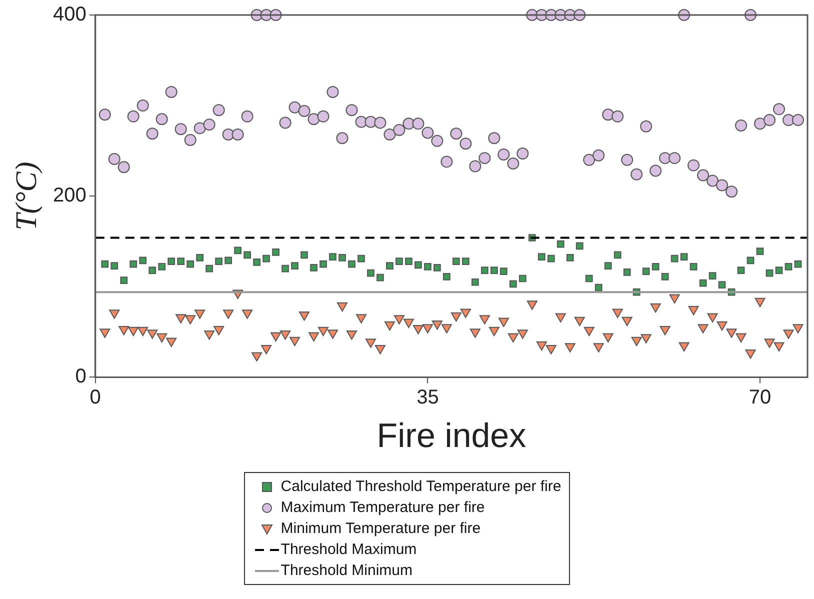 Image resolution: width=814 pixels, height=599 pixels. I want to click on legend-label: Maximum Temperature per fire, so click(382, 507).